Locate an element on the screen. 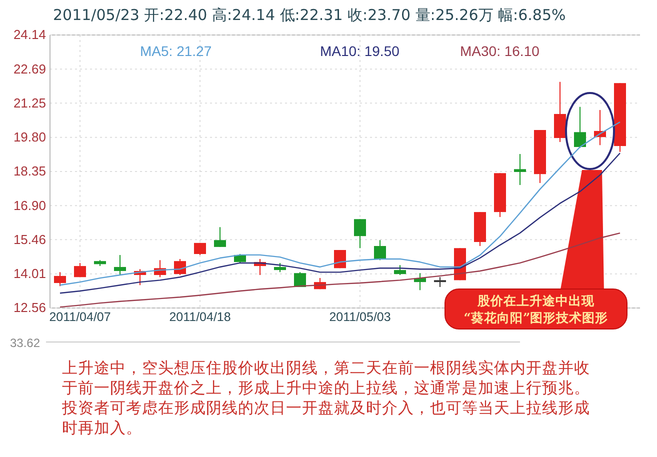 This screenshot has width=657, height=457. y-tick-label: 16.90 is located at coordinates (29, 205).